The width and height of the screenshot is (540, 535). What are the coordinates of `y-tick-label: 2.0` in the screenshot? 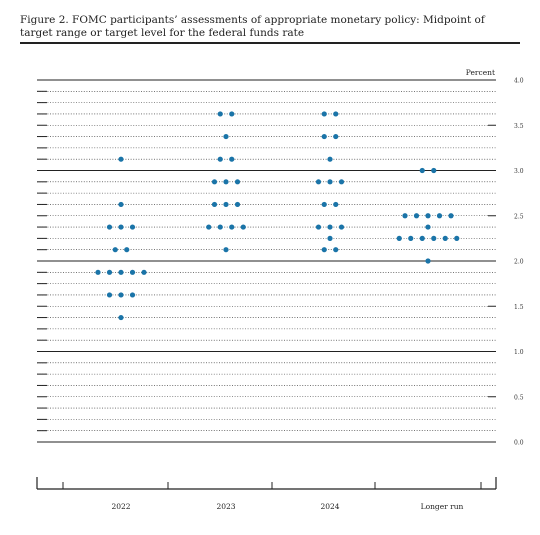 It's located at (519, 262).